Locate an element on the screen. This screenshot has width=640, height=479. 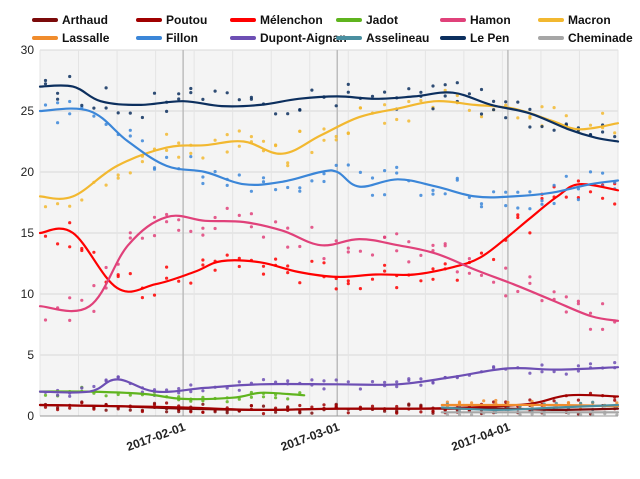
legend-item-melenchon: Mélenchon is located at coordinates (276, 20).